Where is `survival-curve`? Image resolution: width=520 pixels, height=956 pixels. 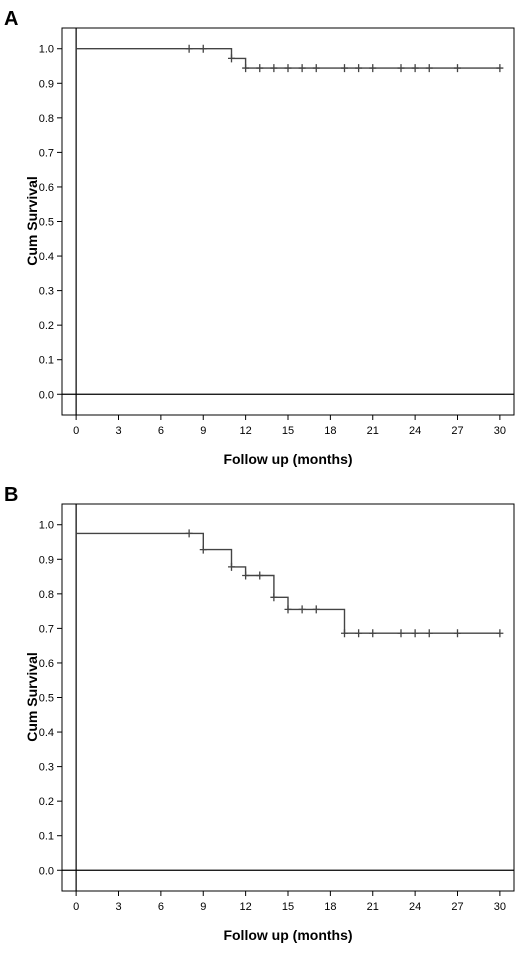
survival-curve is located at coordinates (288, 583).